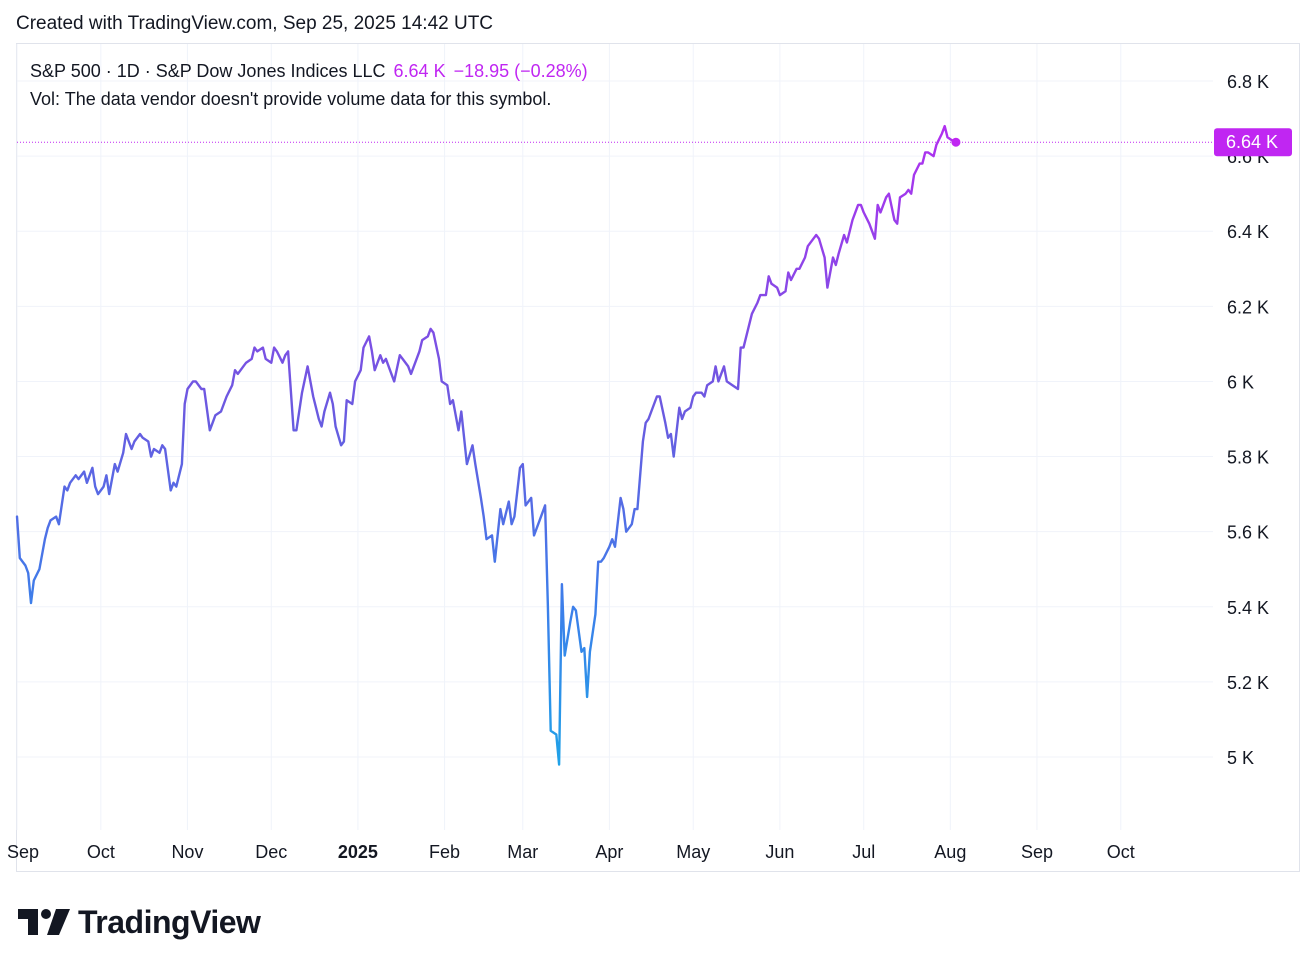 Image resolution: width=1316 pixels, height=969 pixels. What do you see at coordinates (1248, 232) in the screenshot?
I see `y-tick-label: 6.4 K` at bounding box center [1248, 232].